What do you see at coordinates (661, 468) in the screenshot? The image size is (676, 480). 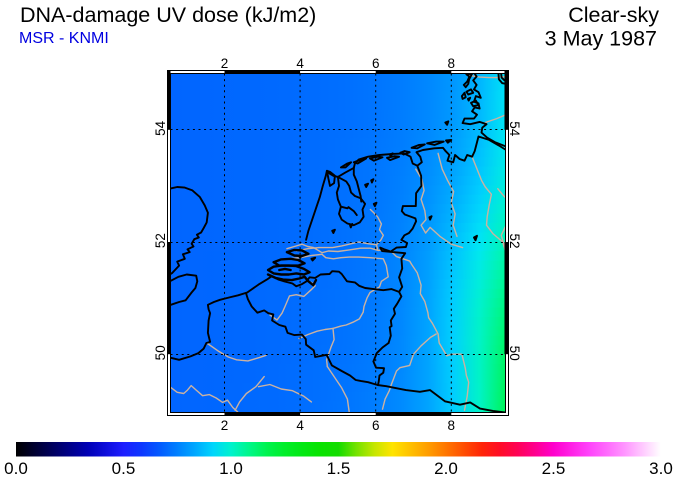 I see `svg-text: 3.0` at bounding box center [661, 468].